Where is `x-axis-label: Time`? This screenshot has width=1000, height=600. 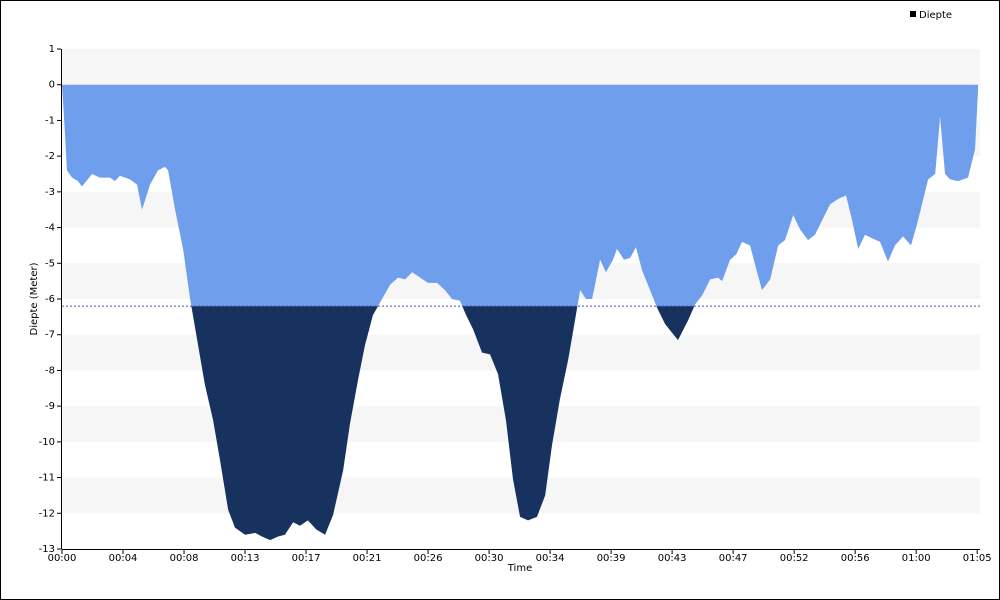
x-axis-label: Time is located at coordinates (519, 568).